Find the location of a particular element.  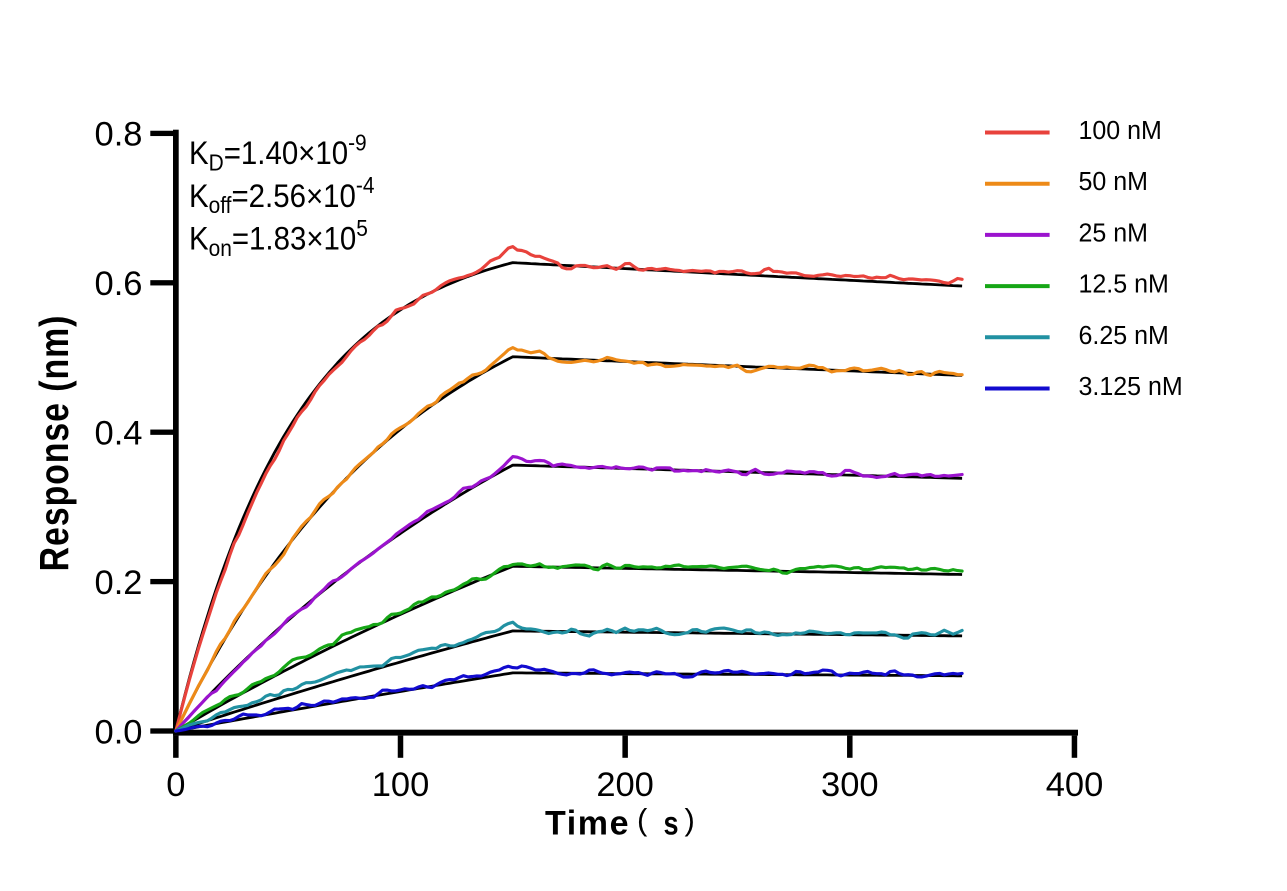

svg-text: 0 is located at coordinates (175, 785).